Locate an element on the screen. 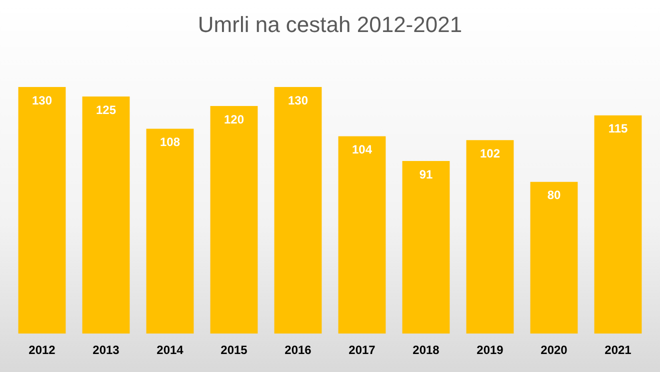 Image resolution: width=660 pixels, height=372 pixels. data-label: 120 is located at coordinates (234, 119).